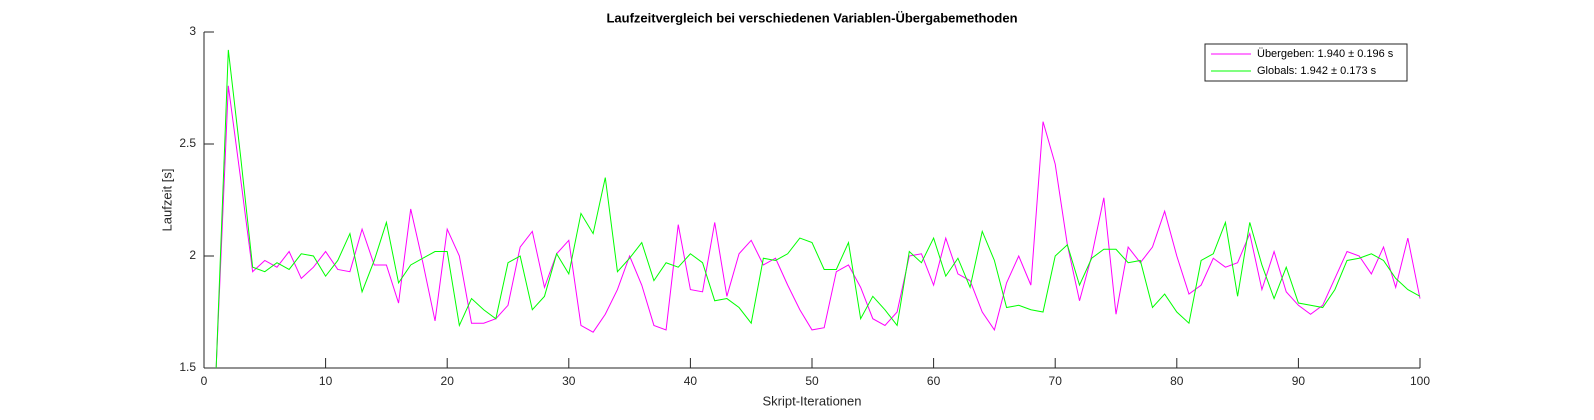 This screenshot has height=420, width=1594. Describe the element at coordinates (691, 381) in the screenshot. I see `x-tick-label: 40` at that location.